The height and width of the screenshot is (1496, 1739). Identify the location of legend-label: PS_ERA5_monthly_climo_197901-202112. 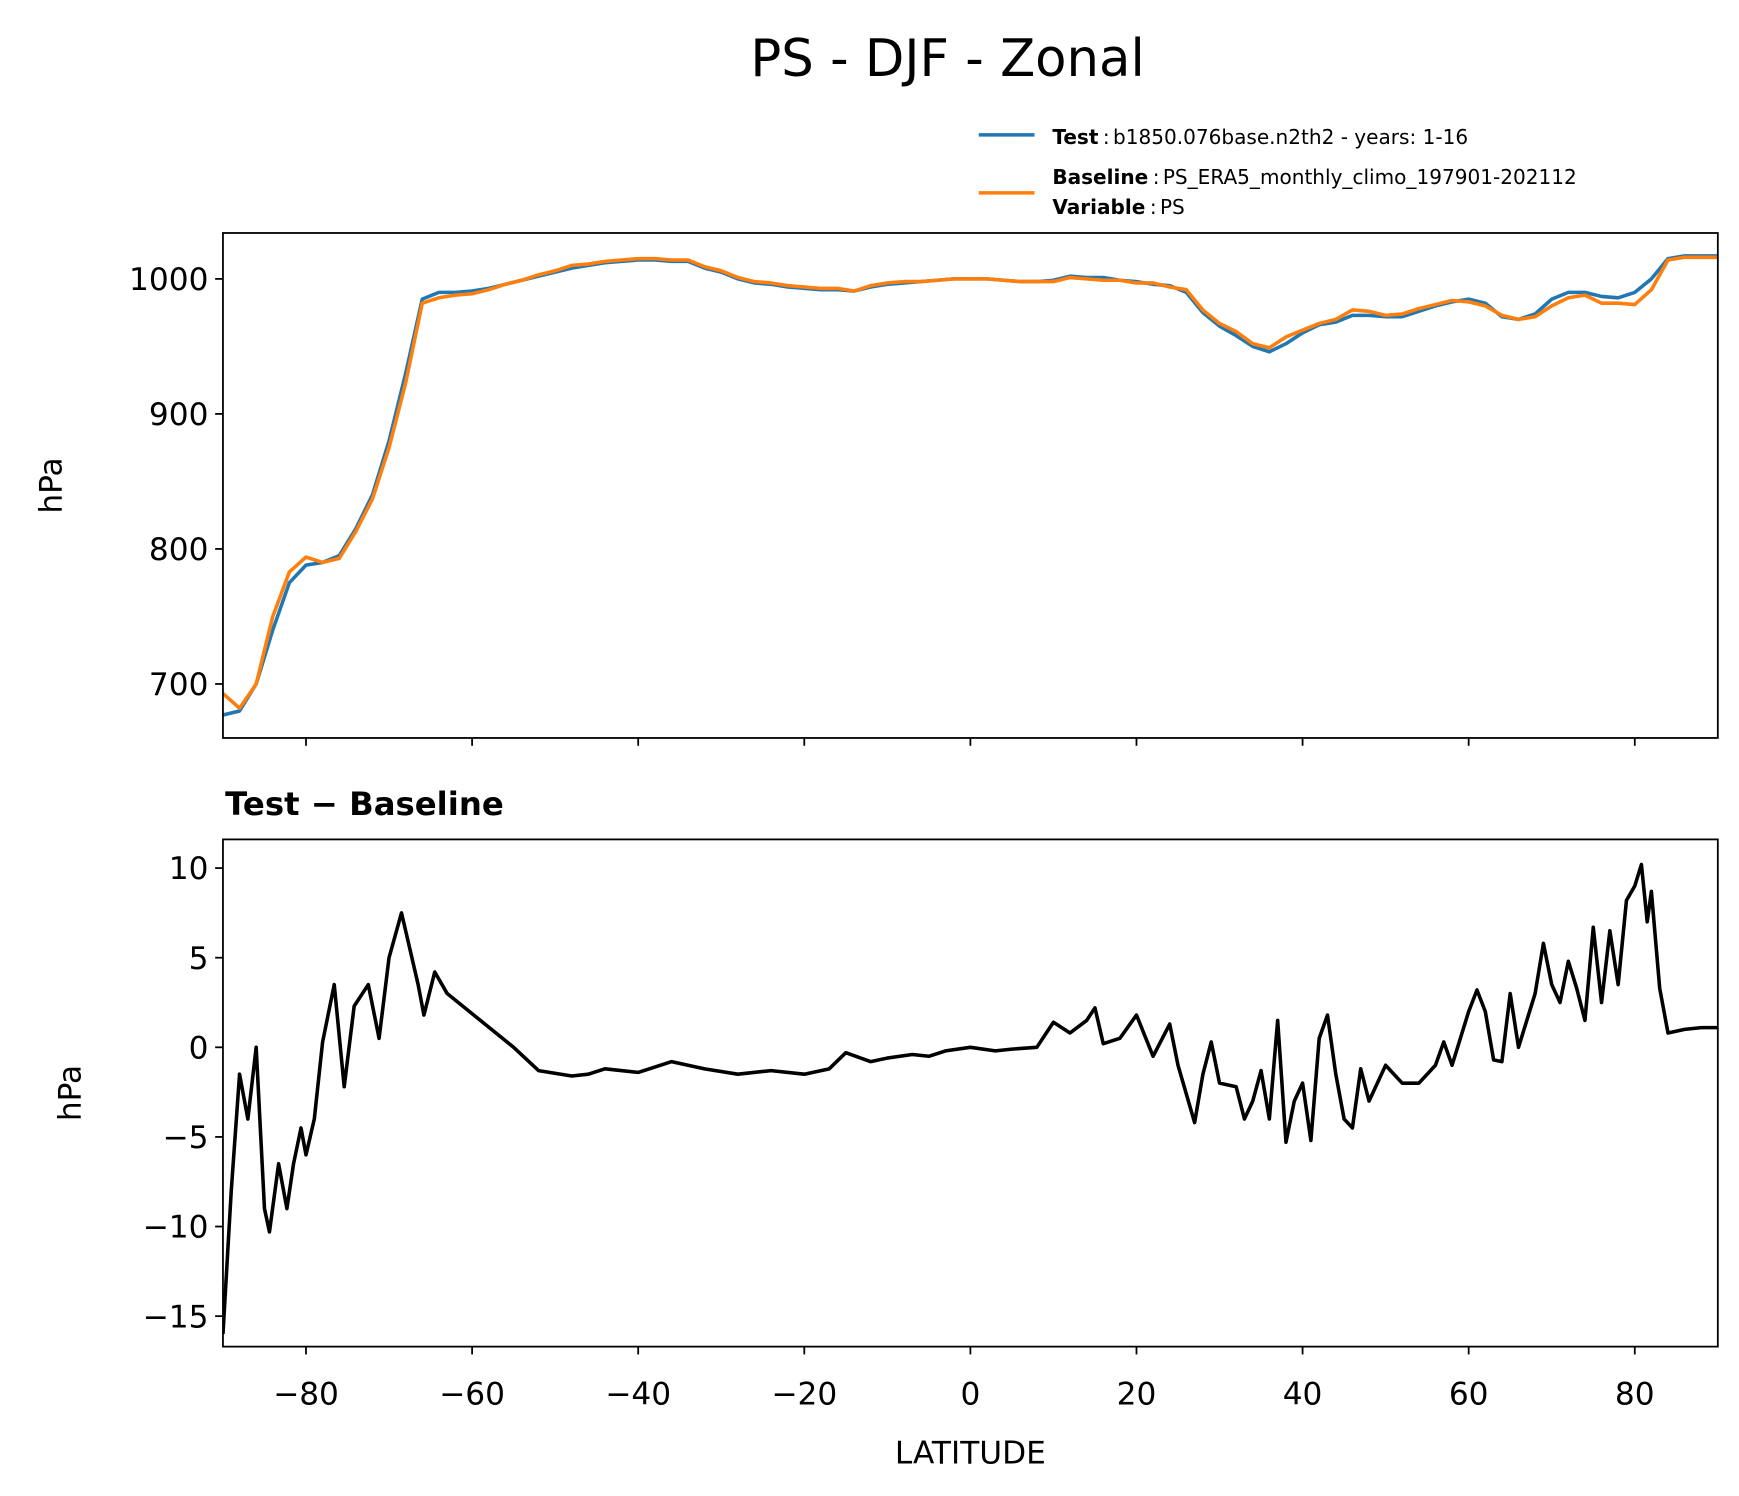
(1370, 177).